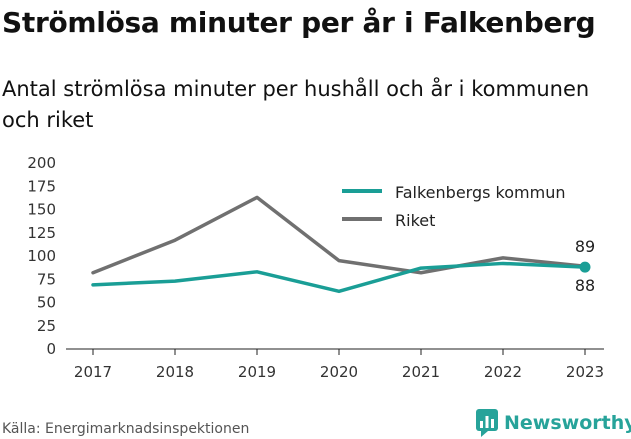 This screenshot has width=631, height=439. Describe the element at coordinates (126, 429) in the screenshot. I see `source-note: Källa: Energimarknadsinspektionen` at that location.